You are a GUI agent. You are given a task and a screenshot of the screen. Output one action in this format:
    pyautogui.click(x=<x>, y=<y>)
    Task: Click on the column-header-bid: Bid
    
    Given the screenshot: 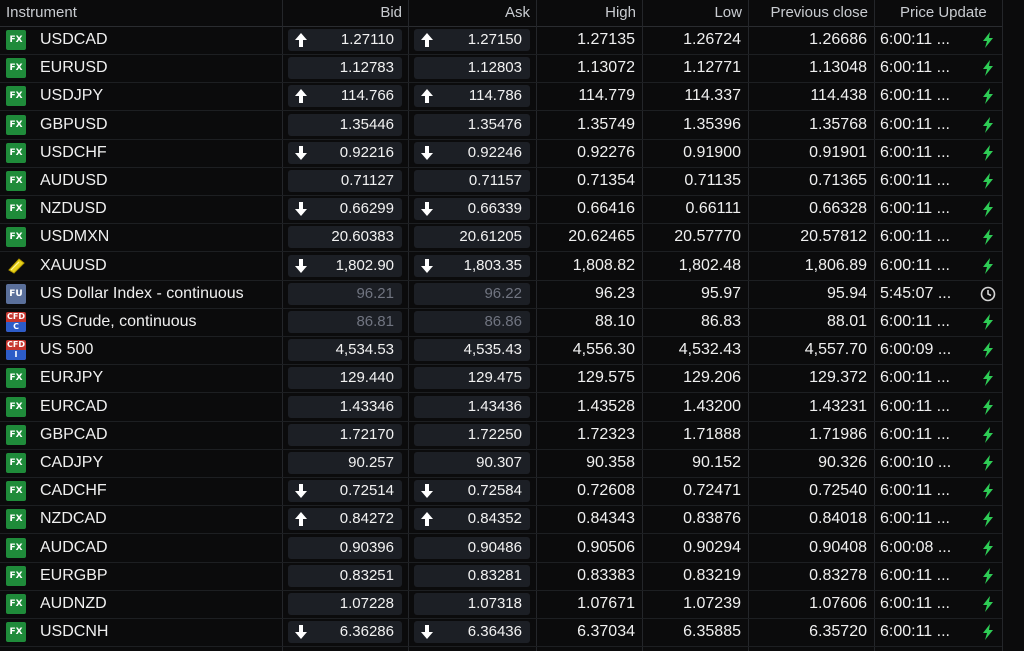 What is the action you would take?
    pyautogui.click(x=391, y=12)
    